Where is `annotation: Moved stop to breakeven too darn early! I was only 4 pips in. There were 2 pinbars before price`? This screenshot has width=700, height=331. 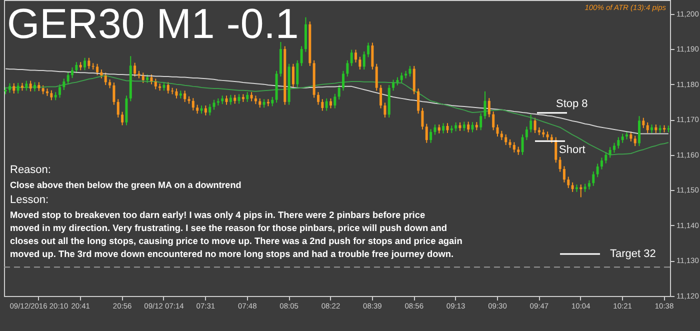 annotation: Moved stop to breakeven too darn early! I was only 4 pips in. There were 2 pinbars before price is located at coordinates (218, 215).